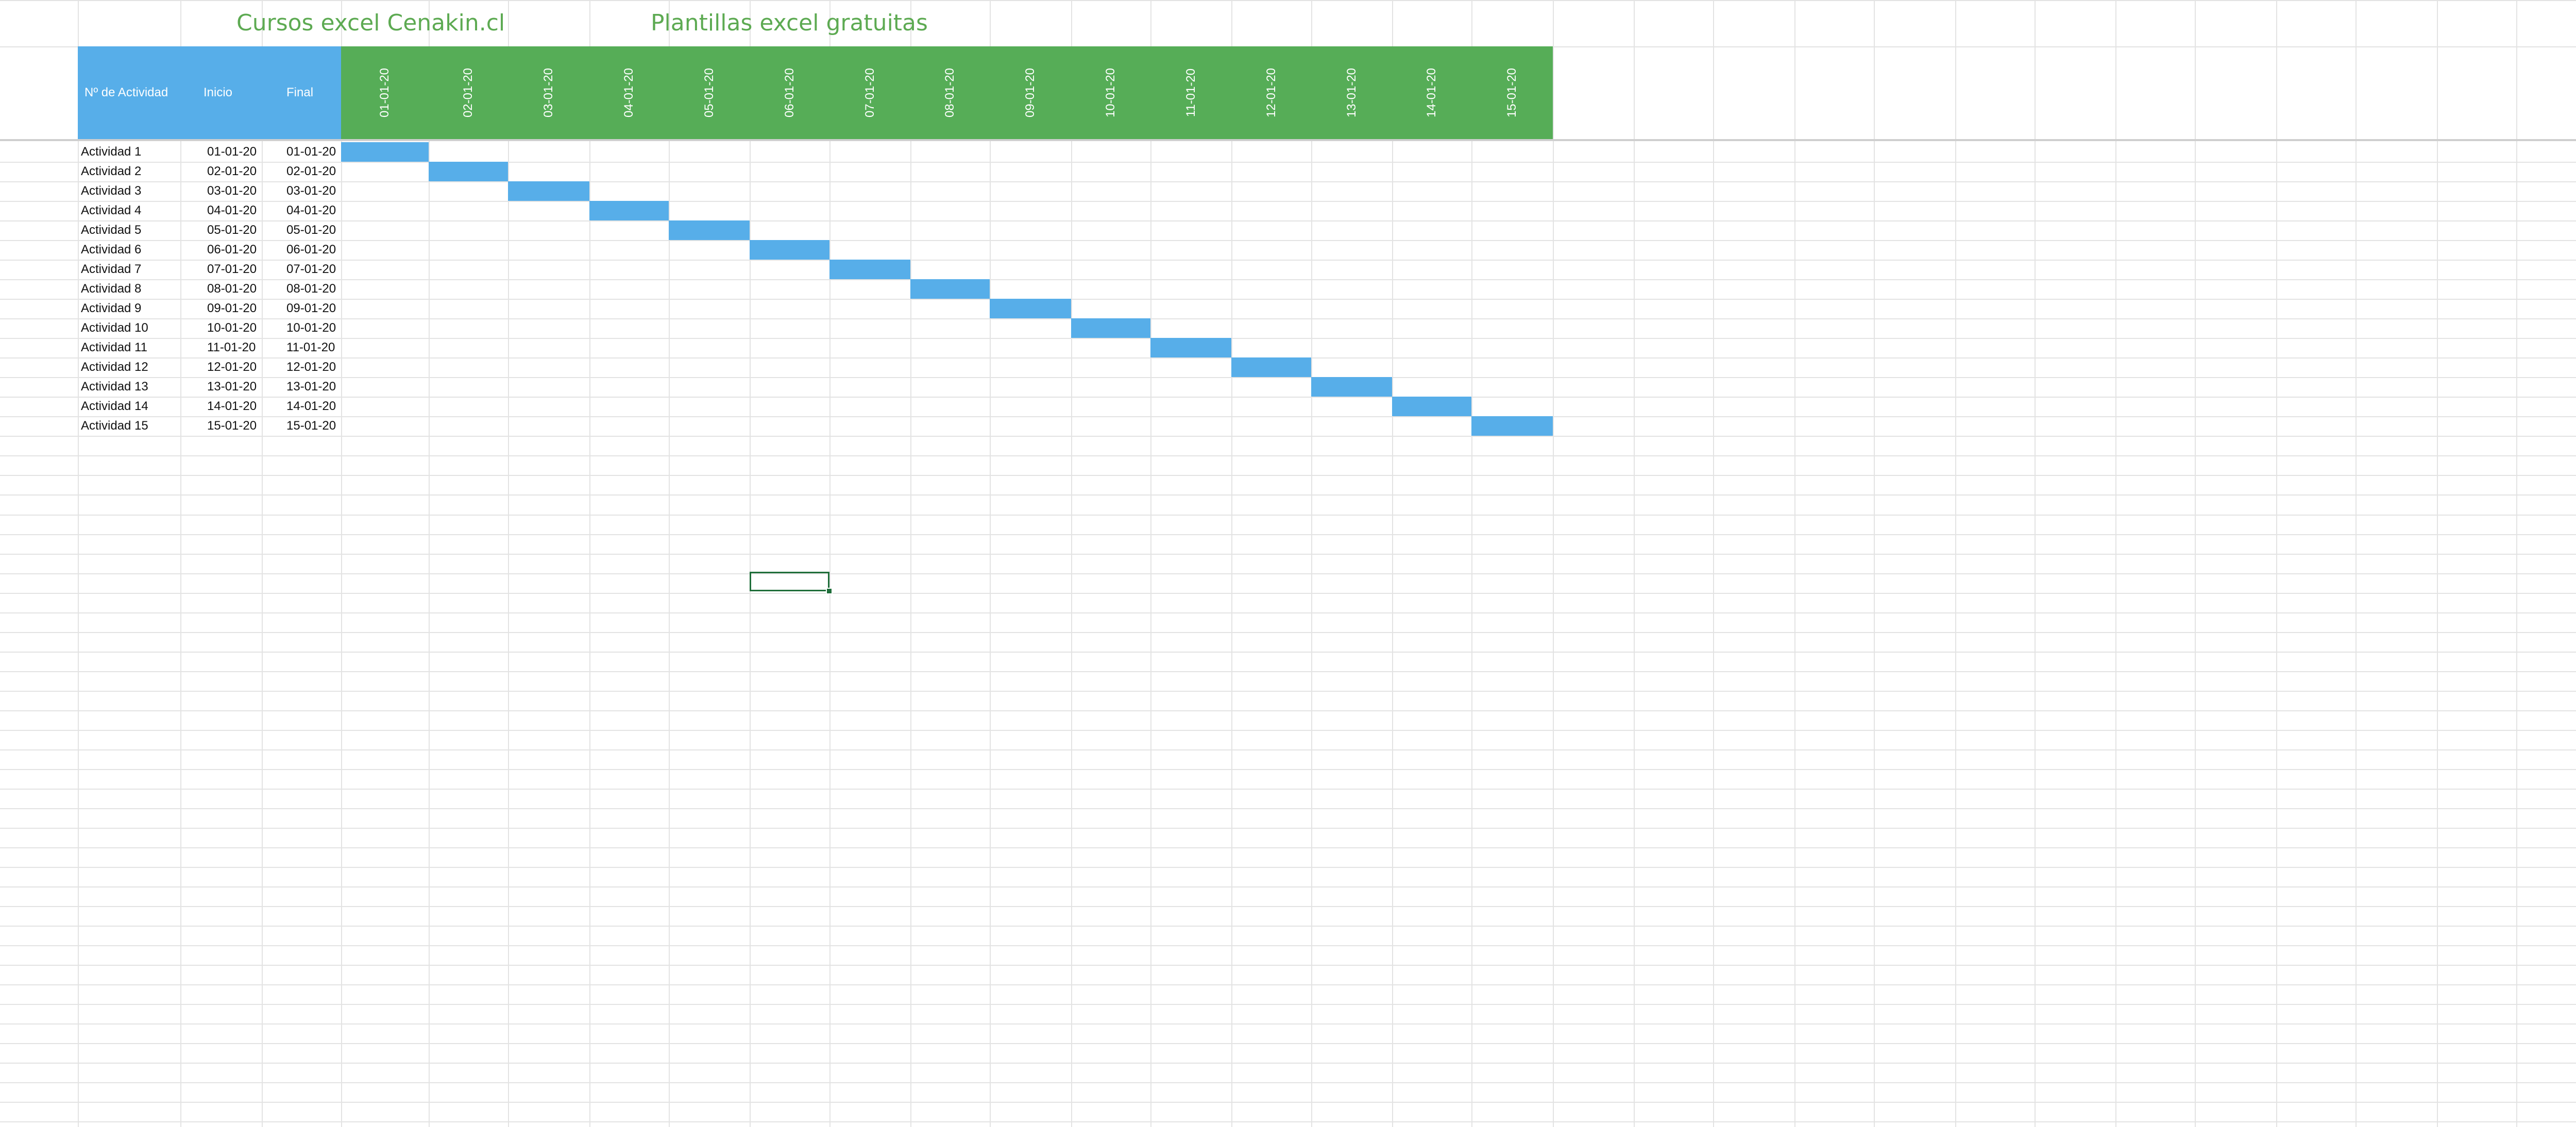 This screenshot has height=1127, width=2576. Describe the element at coordinates (468, 92) in the screenshot. I see `date-header: 02-01-20` at that location.